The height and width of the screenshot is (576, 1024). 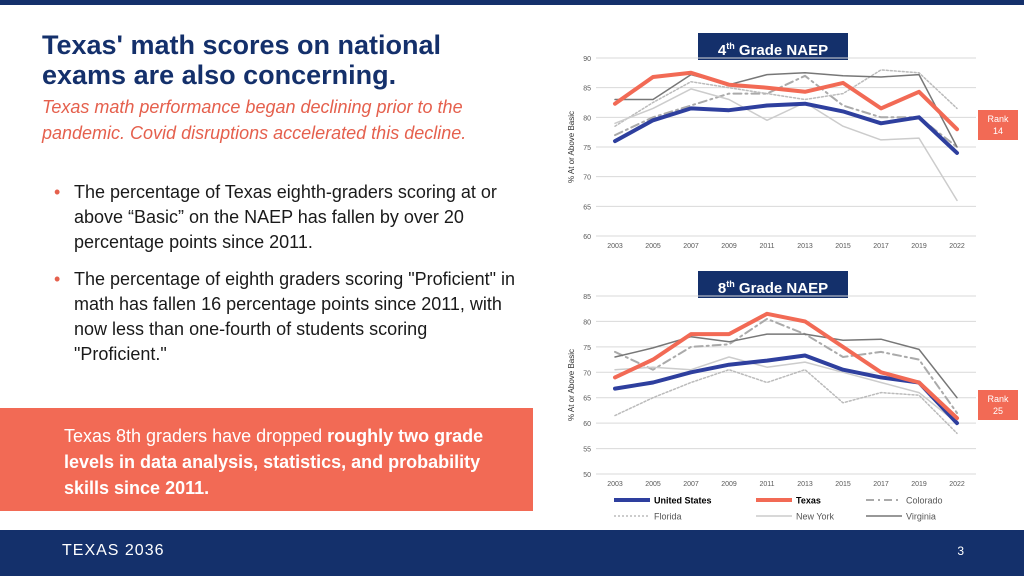 What do you see at coordinates (587, 450) in the screenshot?
I see `y-tick-label: 55` at bounding box center [587, 450].